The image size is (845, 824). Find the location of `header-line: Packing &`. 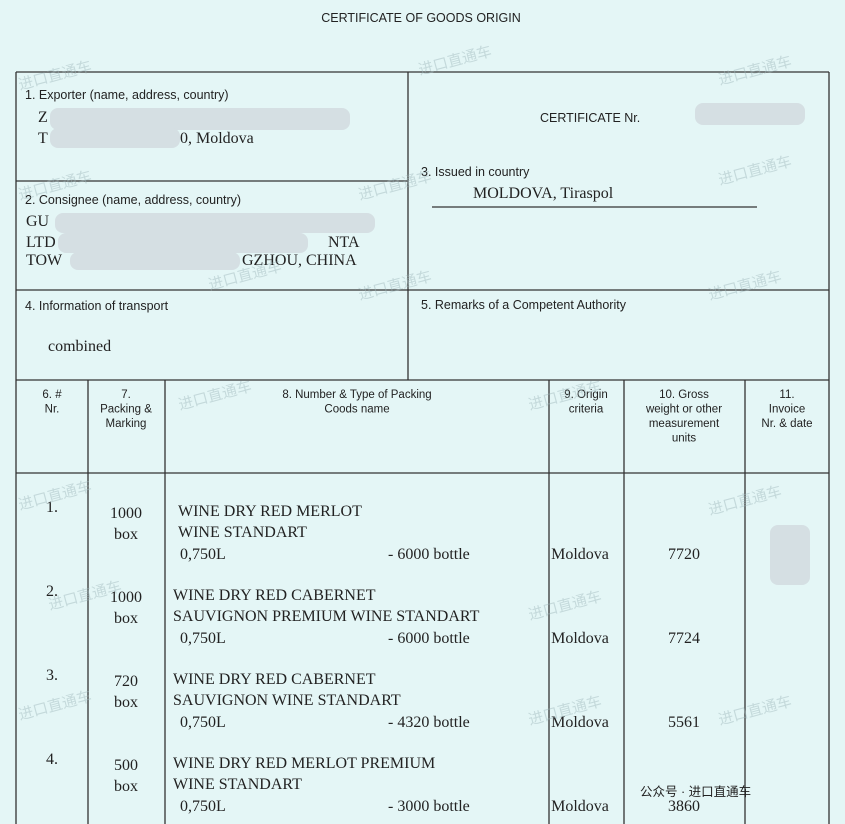

header-line: Packing & is located at coordinates (126, 410).